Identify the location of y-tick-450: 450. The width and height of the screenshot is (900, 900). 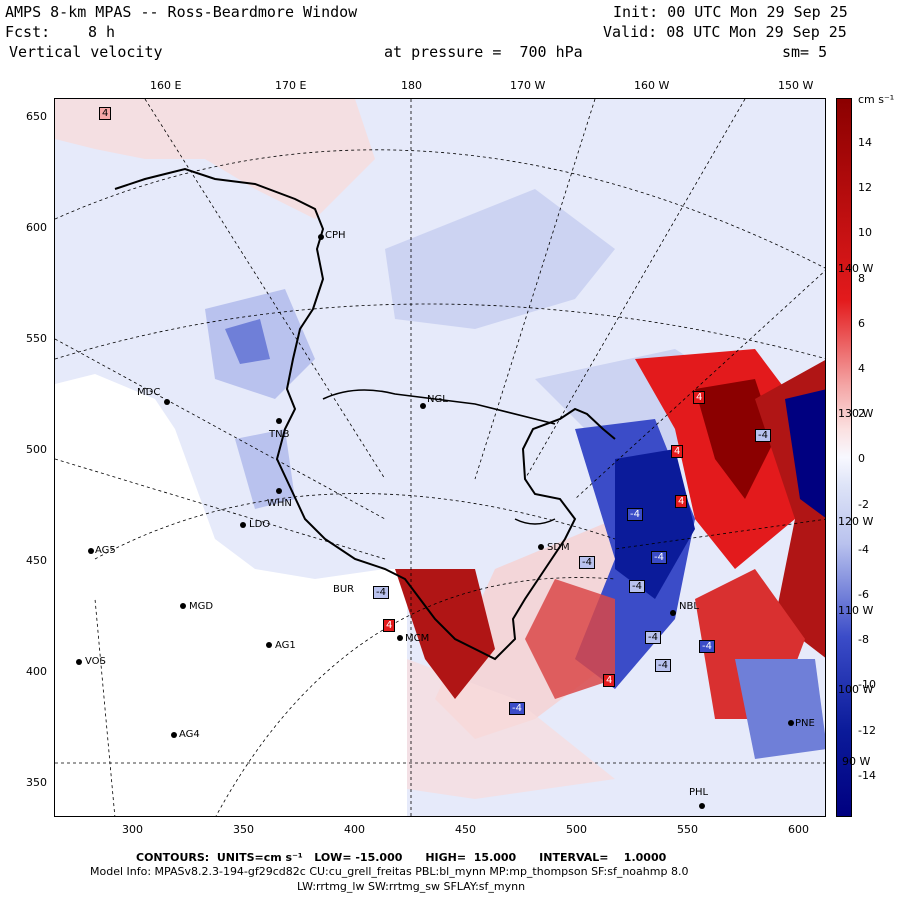
(36, 560).